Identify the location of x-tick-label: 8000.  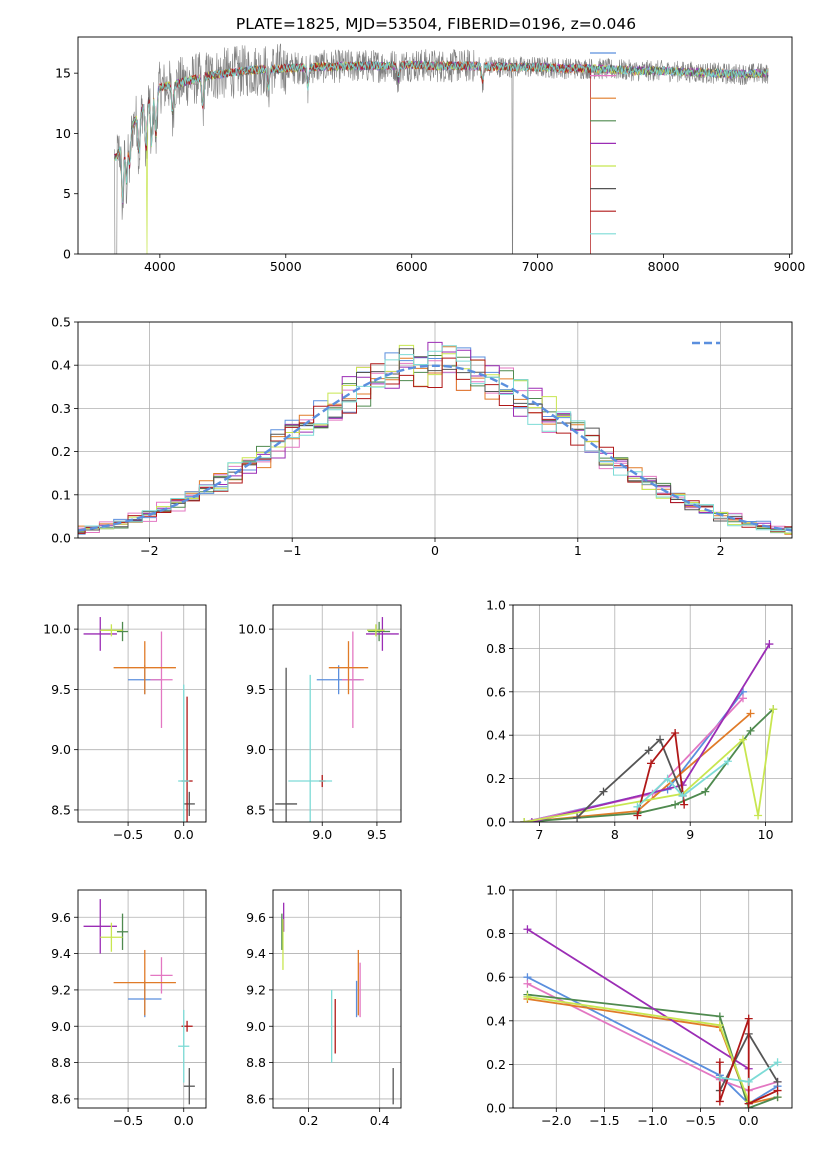
(664, 266).